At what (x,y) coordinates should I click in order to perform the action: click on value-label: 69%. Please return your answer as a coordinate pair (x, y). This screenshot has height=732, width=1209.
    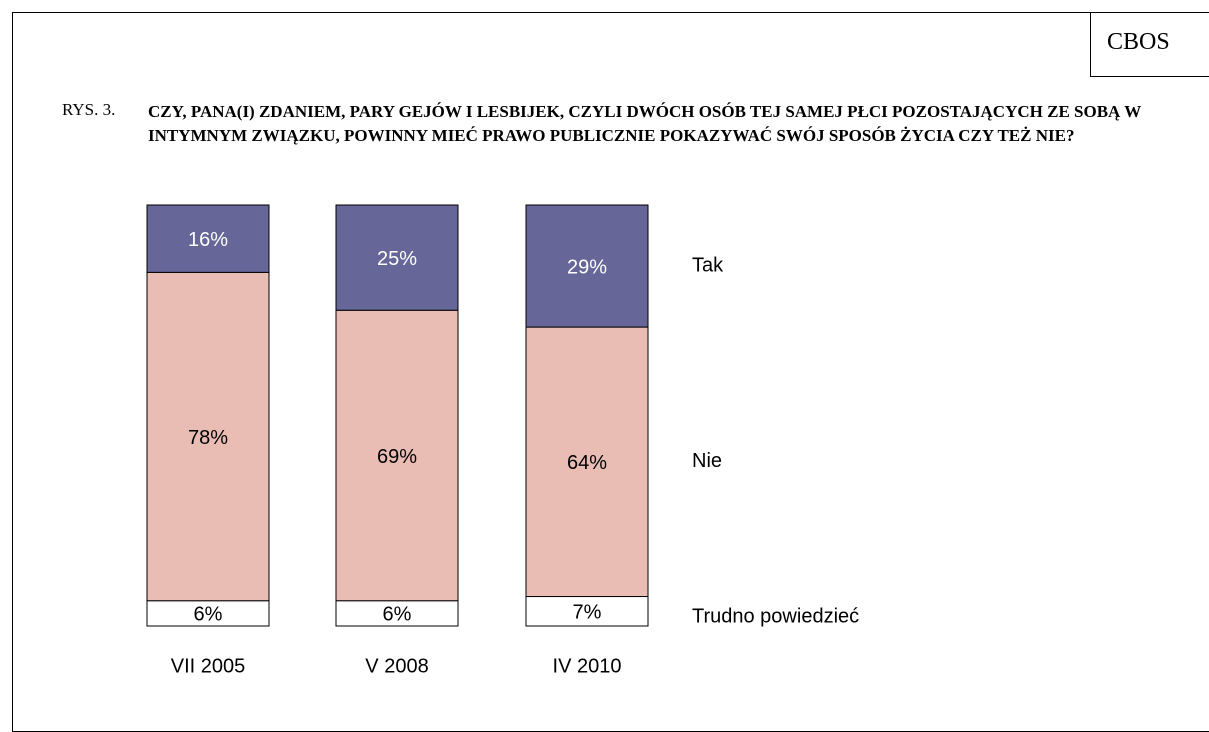
    Looking at the image, I should click on (397, 457).